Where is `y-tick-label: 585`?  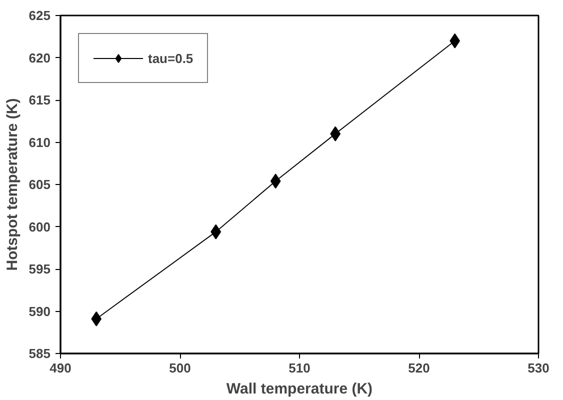 y-tick-label: 585 is located at coordinates (39, 353).